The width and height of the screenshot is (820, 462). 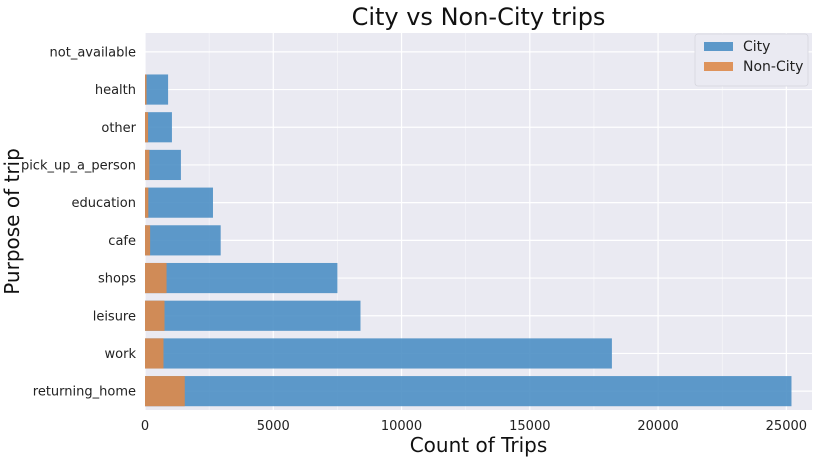 What do you see at coordinates (117, 279) in the screenshot?
I see `y-tick-label: shops` at bounding box center [117, 279].